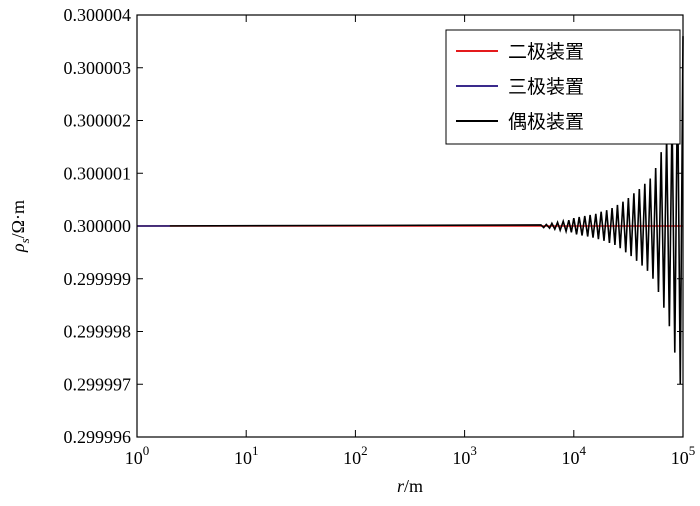  What do you see at coordinates (413, 486) in the screenshot?
I see `x-label-unit: /m` at bounding box center [413, 486].